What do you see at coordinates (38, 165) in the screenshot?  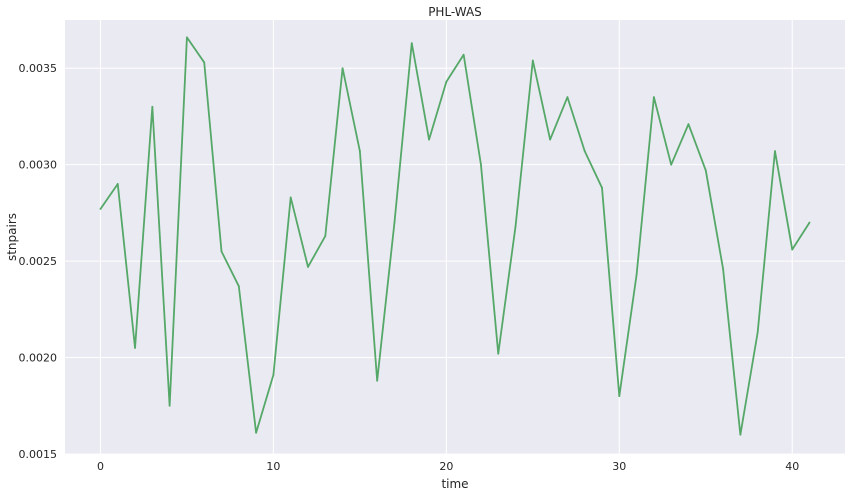 I see `y-tick-label: 0.0030` at bounding box center [38, 165].